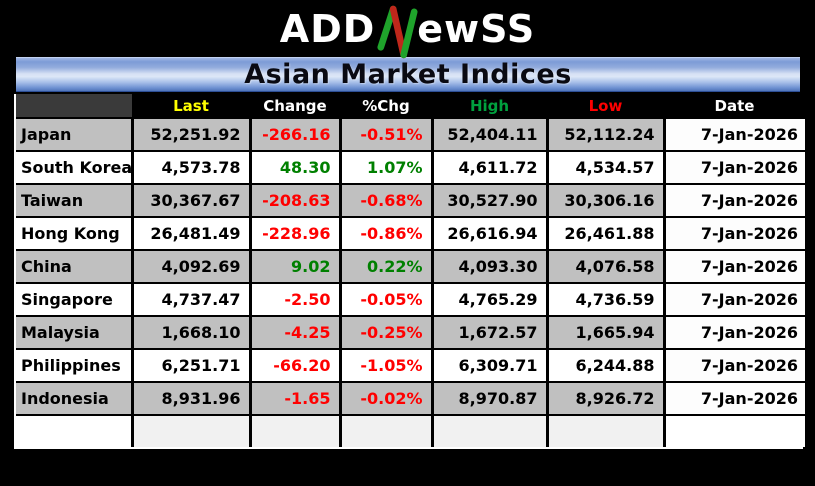 The height and width of the screenshot is (486, 815). Describe the element at coordinates (605, 299) in the screenshot. I see `low-cell: 4,736.59` at that location.